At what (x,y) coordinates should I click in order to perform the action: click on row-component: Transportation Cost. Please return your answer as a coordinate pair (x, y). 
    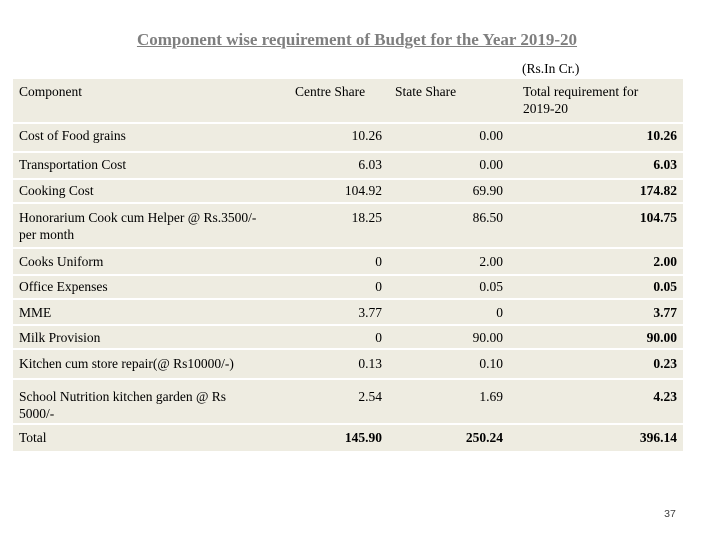
    Looking at the image, I should click on (148, 166).